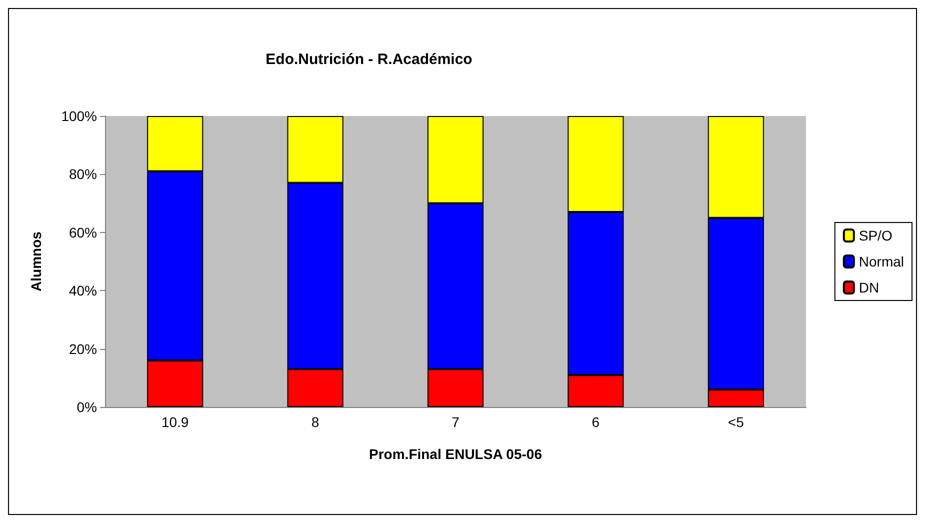 The image size is (925, 523). Describe the element at coordinates (869, 288) in the screenshot. I see `legend-label: DN` at that location.